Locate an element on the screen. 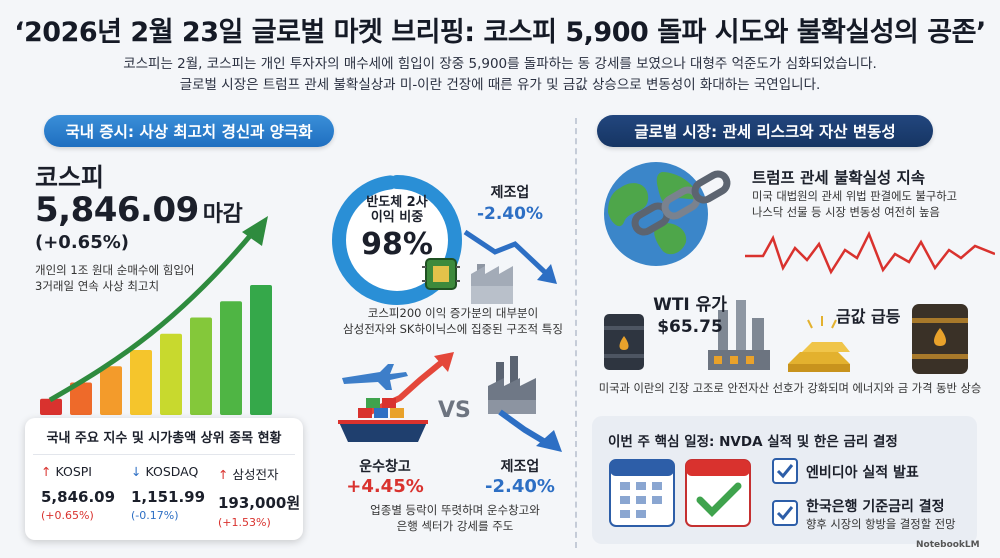  kospi-label: 코스피 is located at coordinates (70, 177).